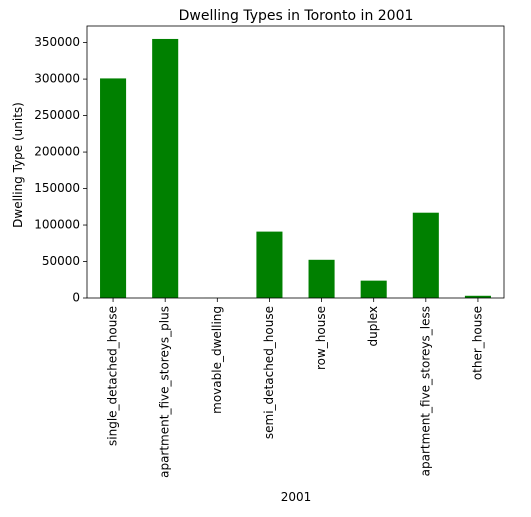  I want to click on x-tick-label: row_house, so click(321, 338).